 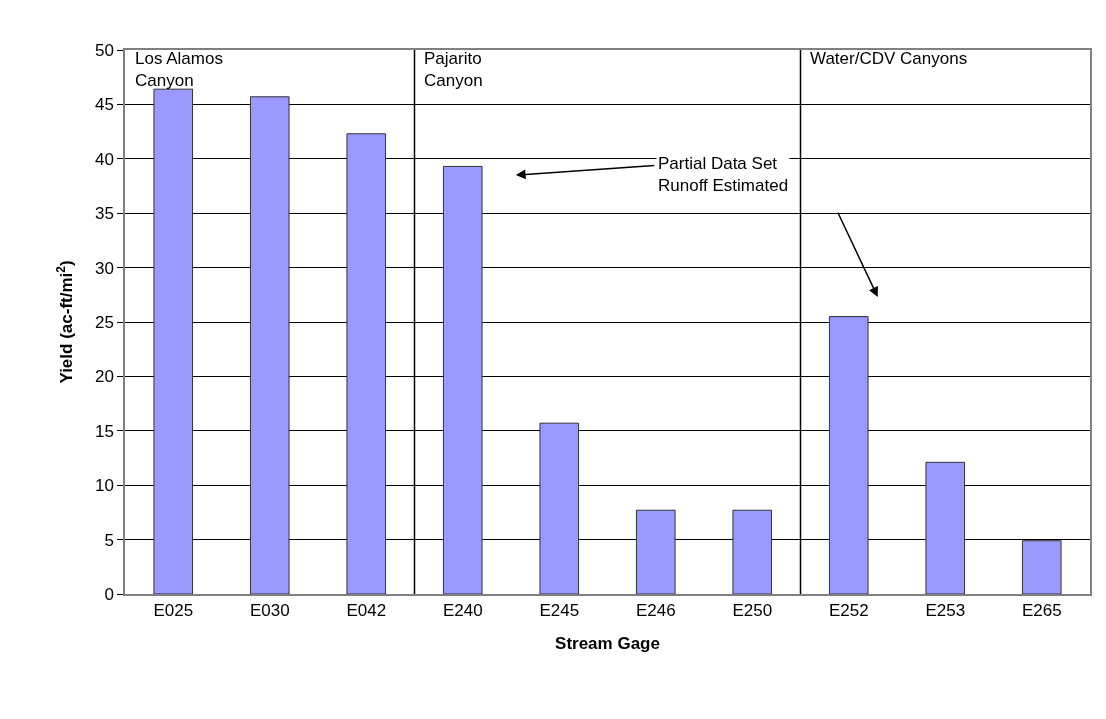 What do you see at coordinates (104, 50) in the screenshot?
I see `y-tick-label: 50` at bounding box center [104, 50].